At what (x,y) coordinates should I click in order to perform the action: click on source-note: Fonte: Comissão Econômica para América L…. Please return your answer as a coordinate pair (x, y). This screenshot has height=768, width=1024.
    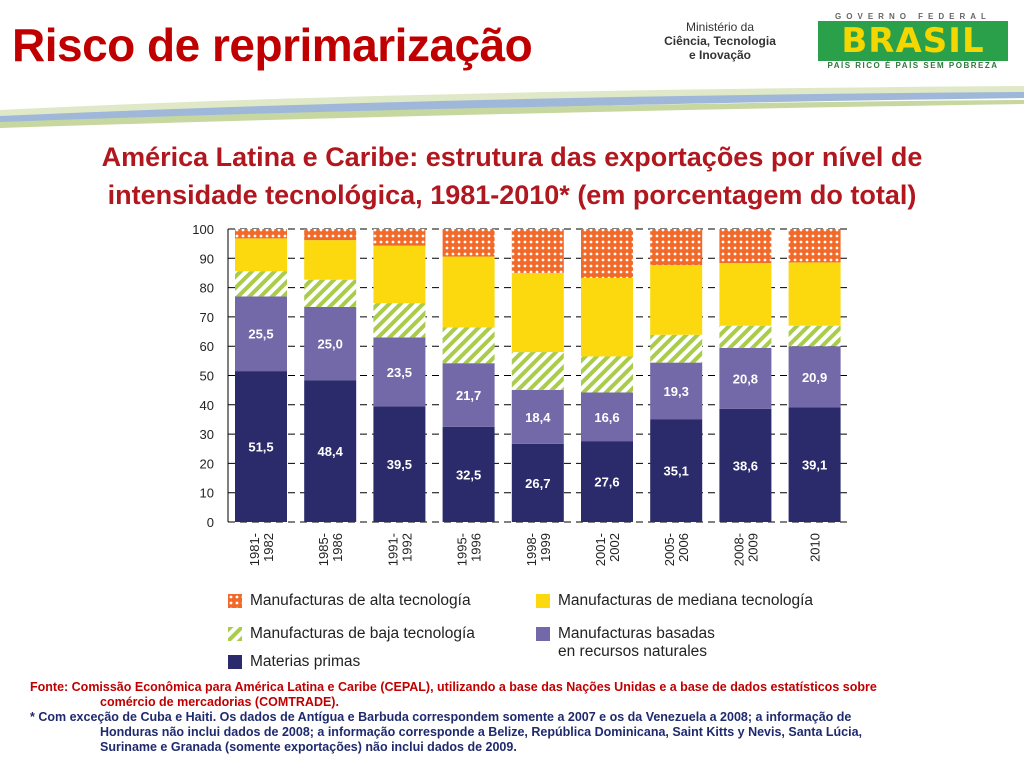
    Looking at the image, I should click on (453, 687).